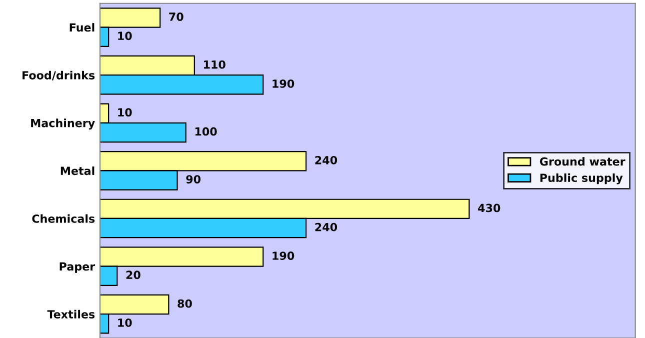 The image size is (645, 338). I want to click on y-tick-label: Textiles, so click(71, 314).